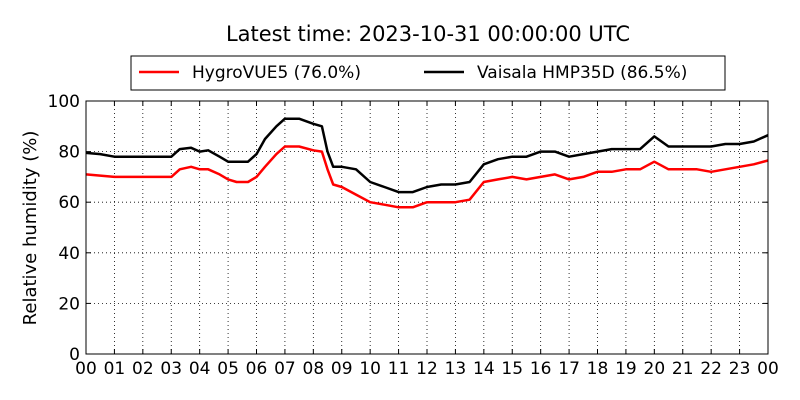  Describe the element at coordinates (64, 228) in the screenshot. I see `y-axis-tick-labels: 0 20 40 60 80 100` at that location.